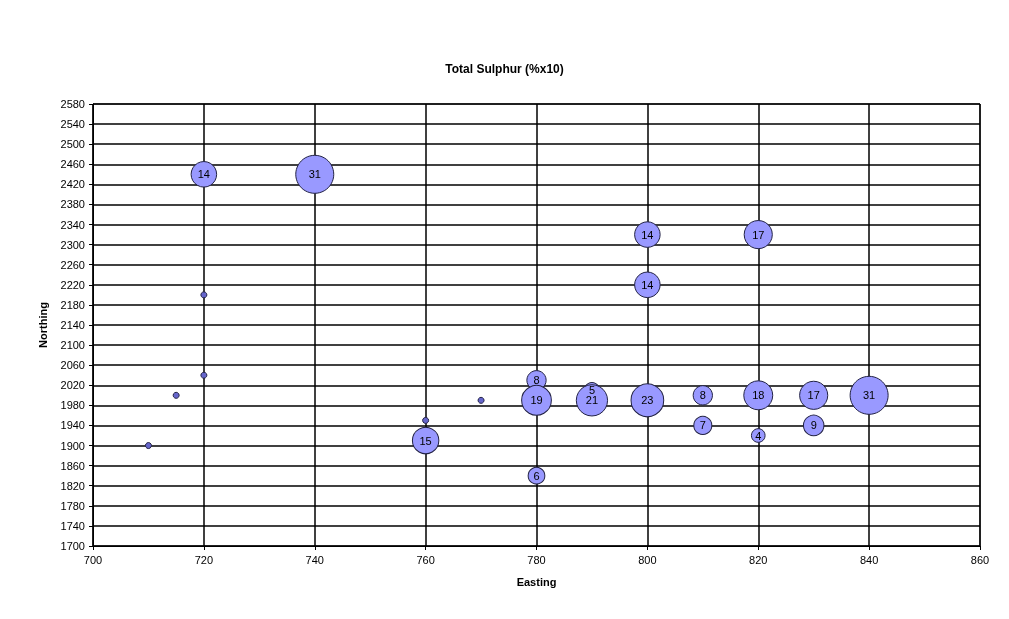 Image resolution: width=1009 pixels, height=619 pixels. Describe the element at coordinates (93, 559) in the screenshot. I see `x-tick-label: 700` at that location.